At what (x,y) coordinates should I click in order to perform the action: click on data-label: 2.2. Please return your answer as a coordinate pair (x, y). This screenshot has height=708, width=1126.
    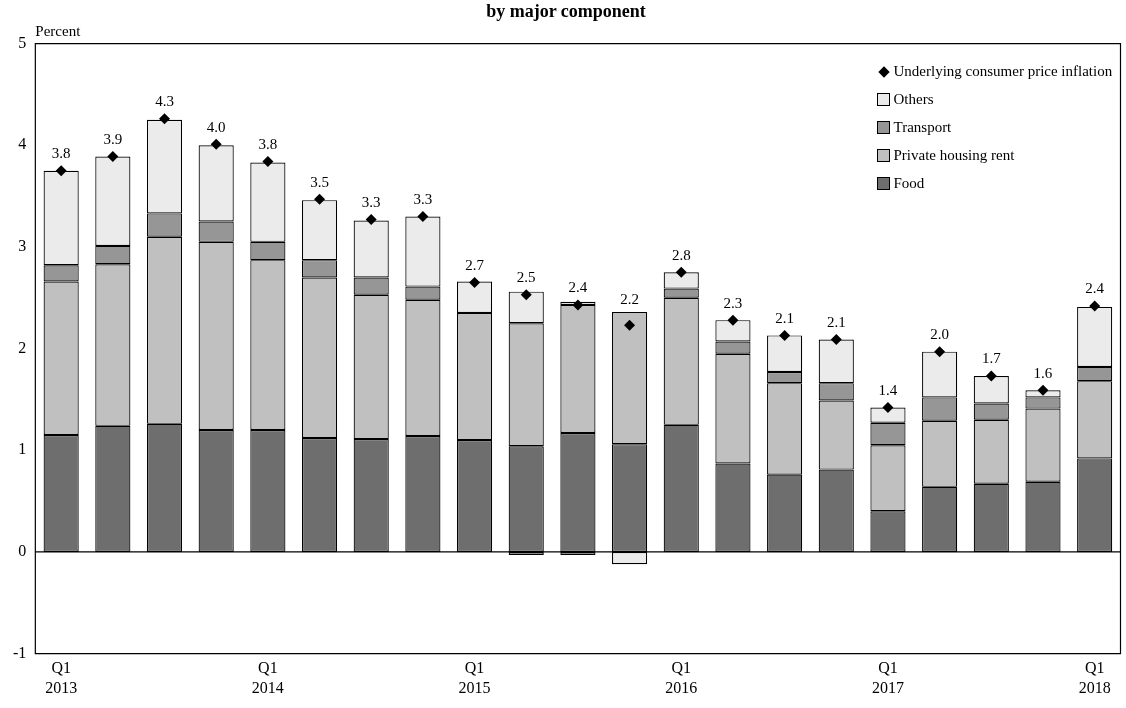
    Looking at the image, I should click on (629, 299).